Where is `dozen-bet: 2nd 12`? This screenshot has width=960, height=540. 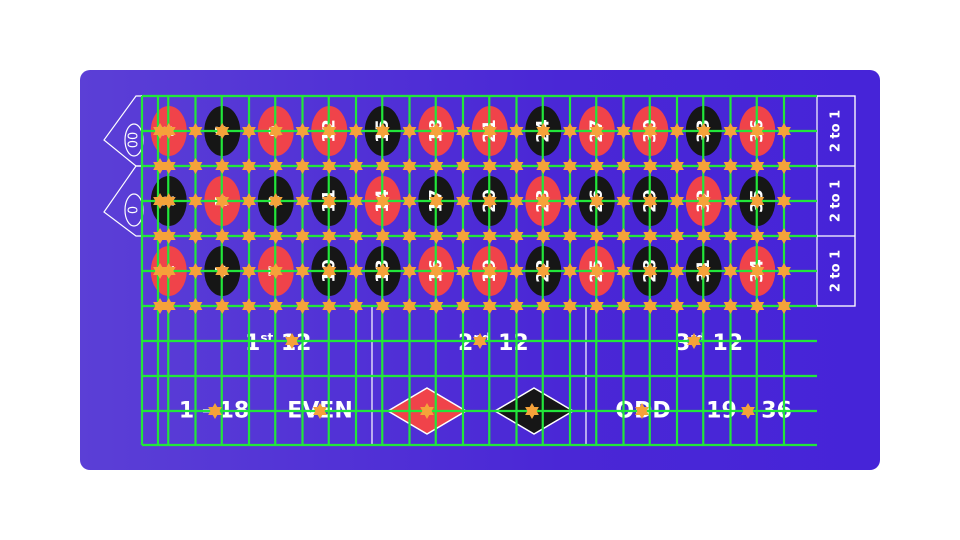
dozen-bet: 2nd 12 is located at coordinates (493, 343).